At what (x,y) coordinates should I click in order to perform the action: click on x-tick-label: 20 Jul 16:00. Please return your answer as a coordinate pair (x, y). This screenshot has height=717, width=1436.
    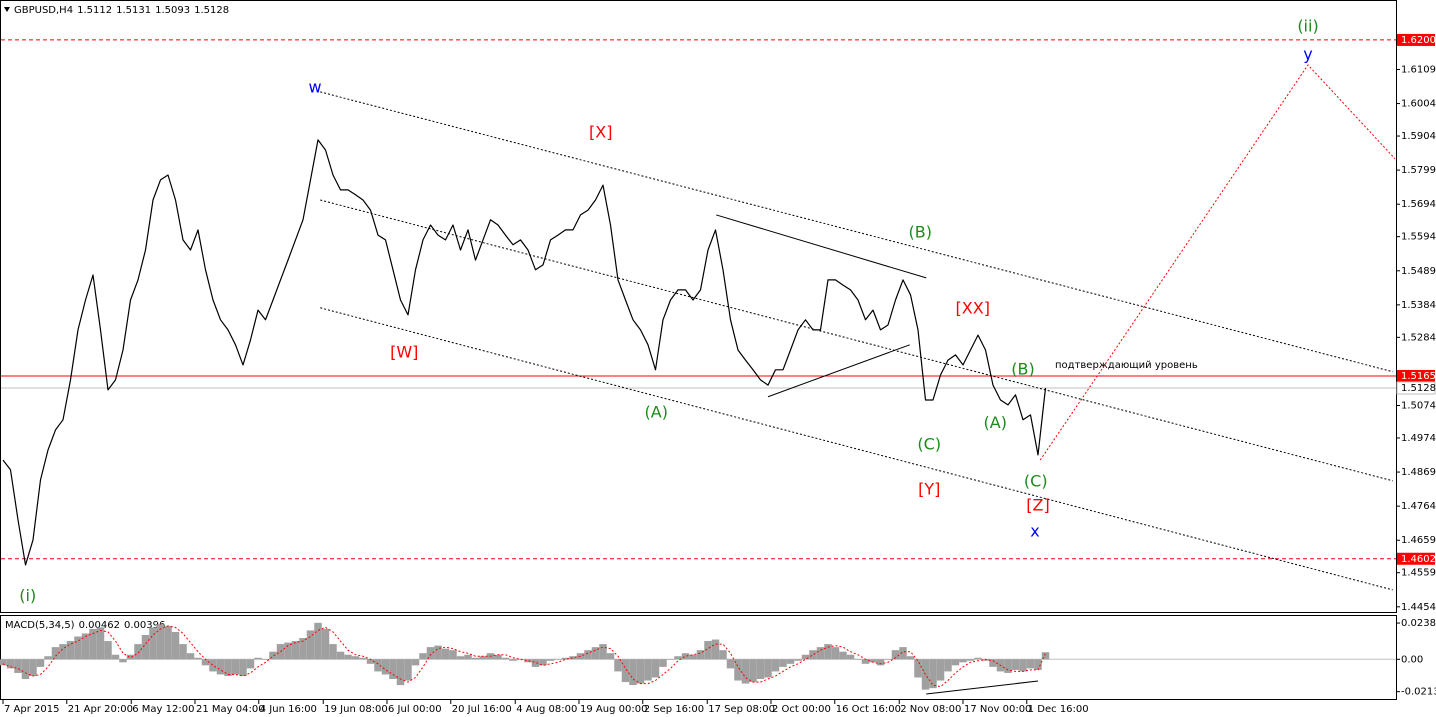
    Looking at the image, I should click on (482, 709).